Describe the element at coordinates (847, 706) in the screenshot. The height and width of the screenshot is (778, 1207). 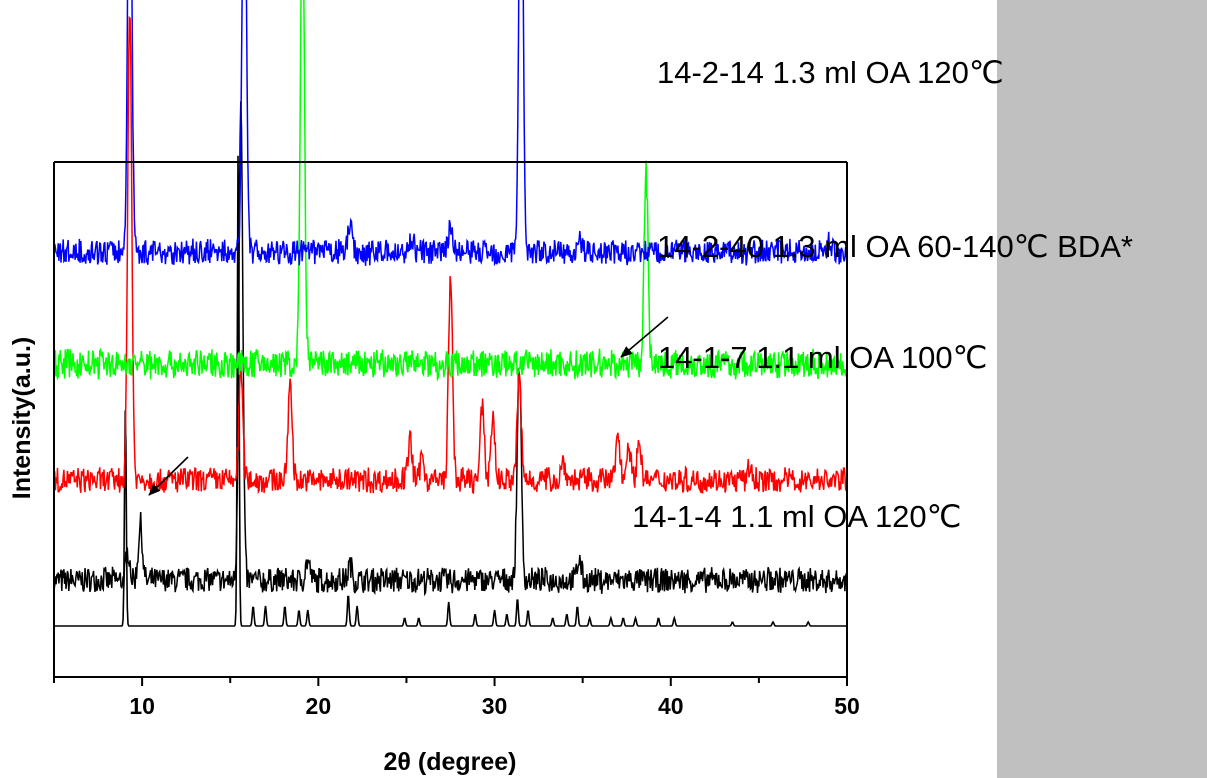
I see `x-tick-label: 50` at that location.